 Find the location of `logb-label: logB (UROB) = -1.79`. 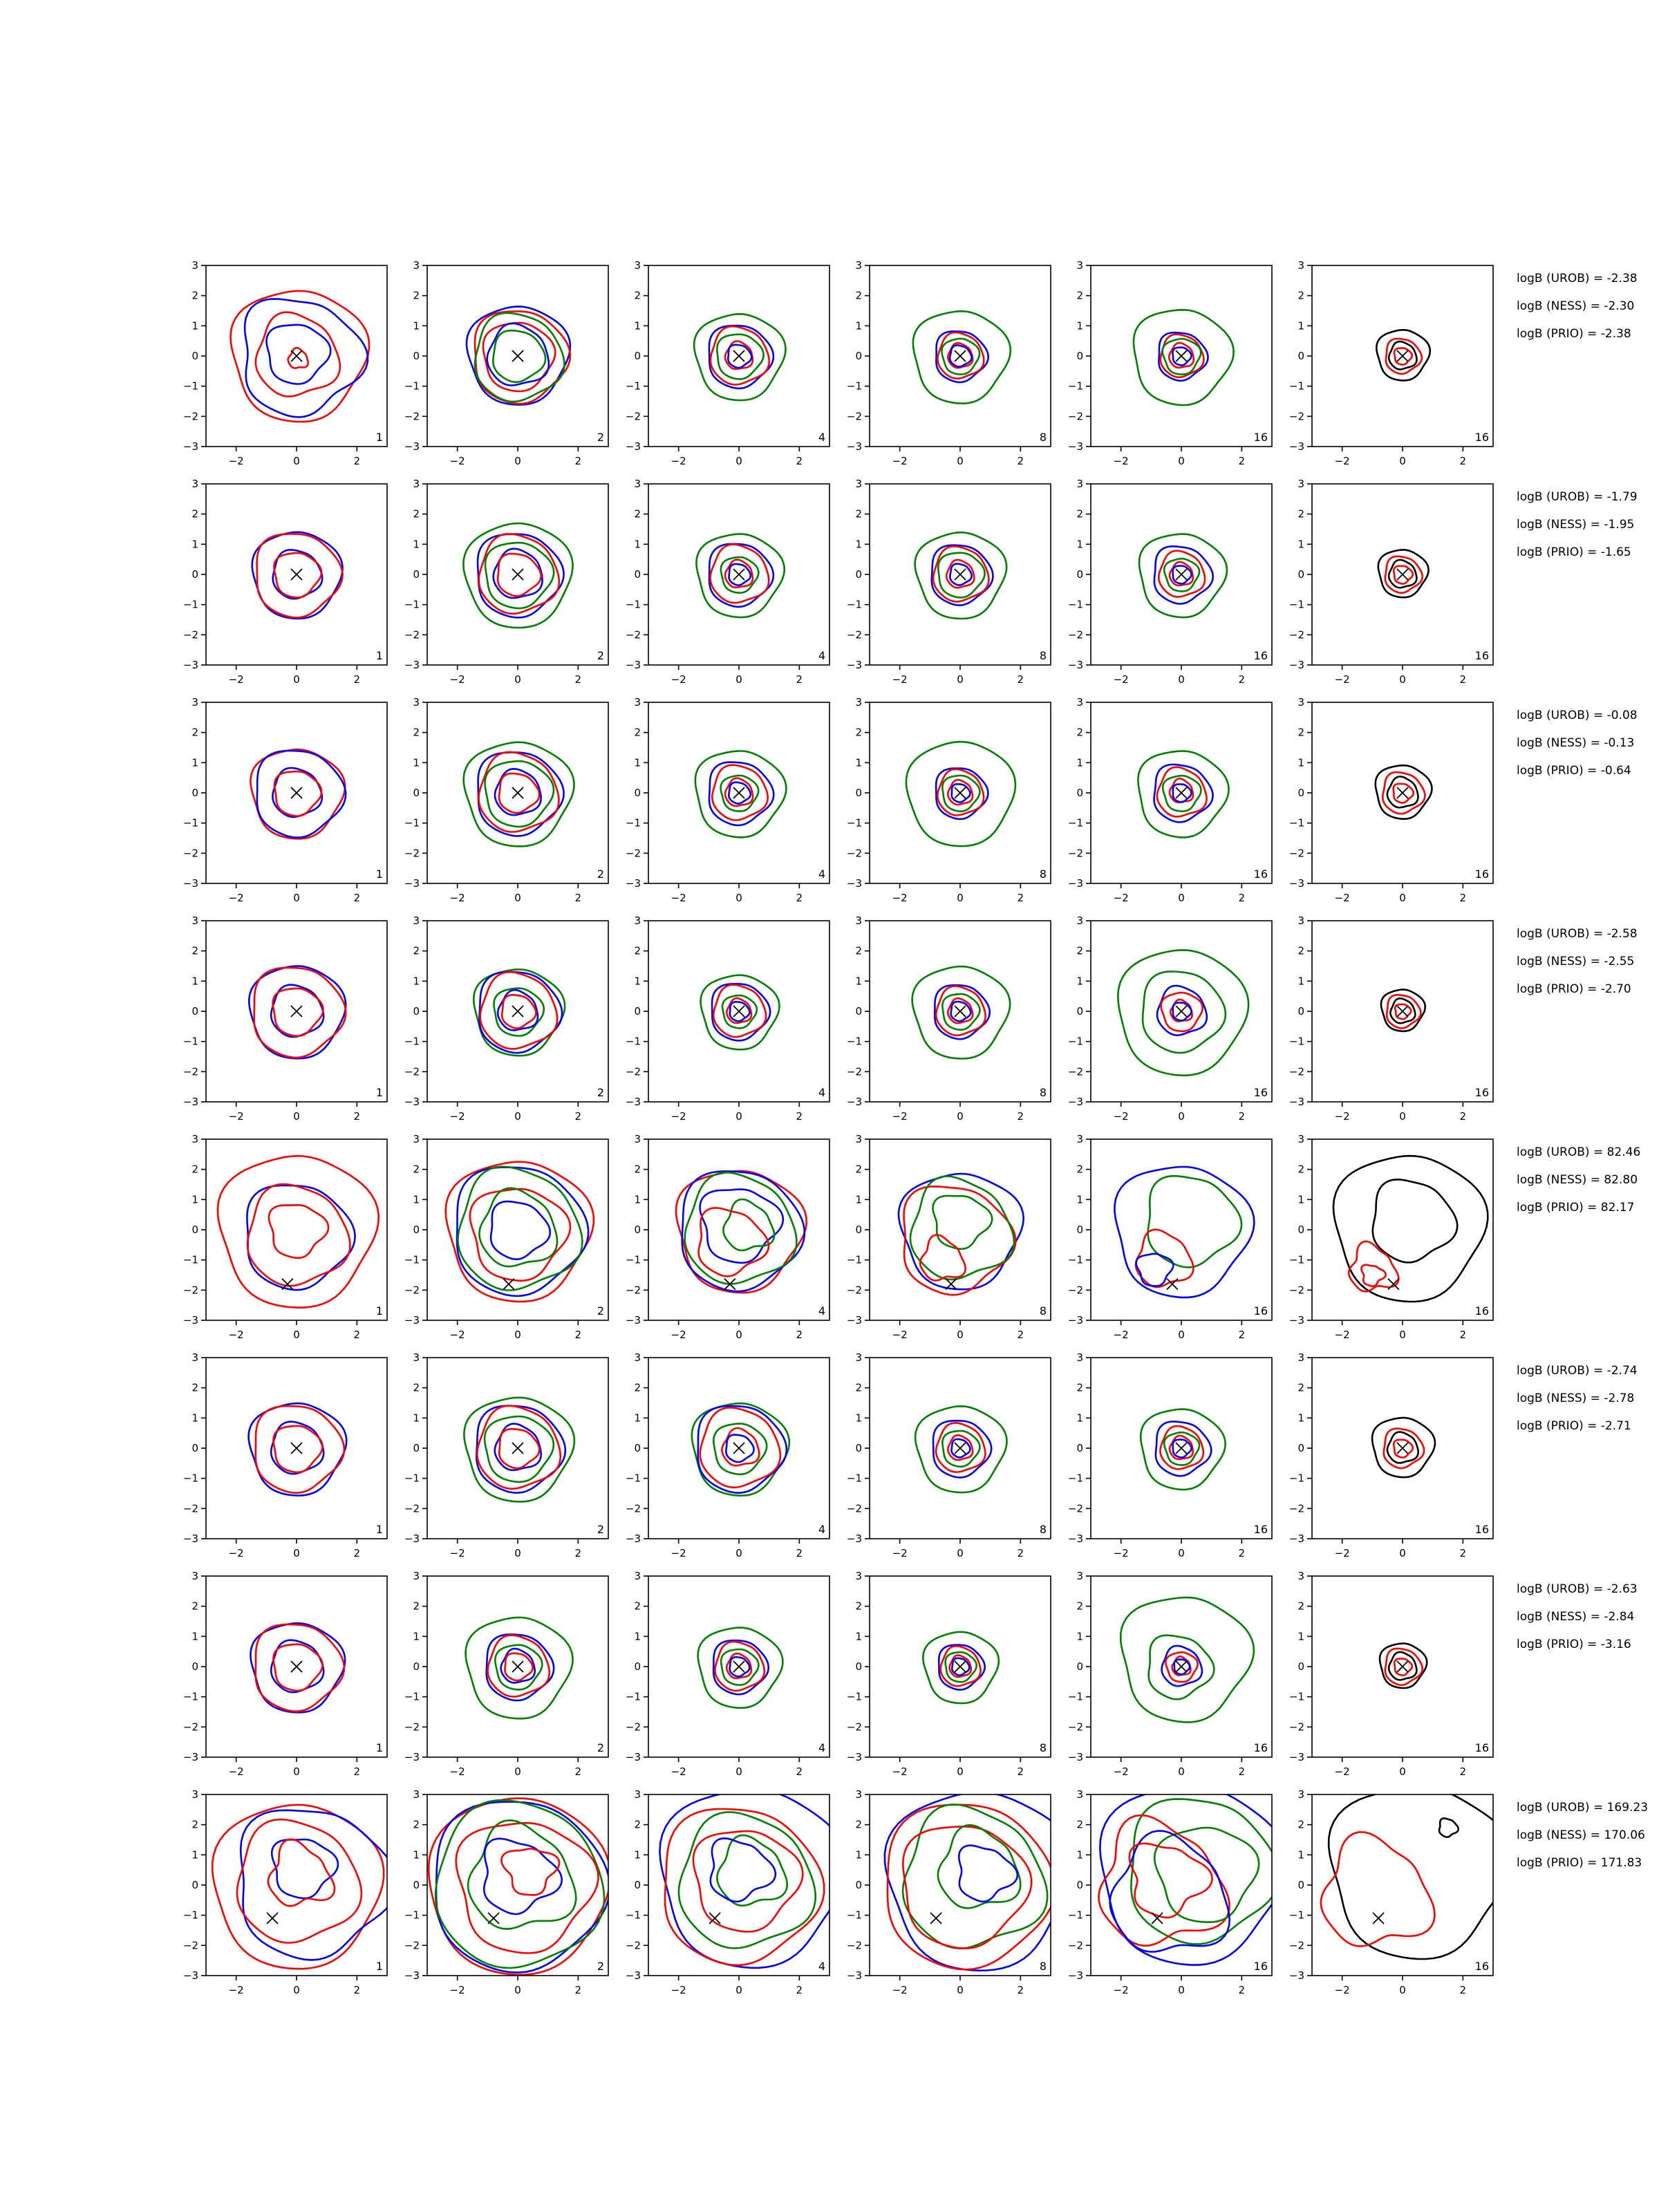

logb-label: logB (UROB) = -1.79 is located at coordinates (1577, 497).